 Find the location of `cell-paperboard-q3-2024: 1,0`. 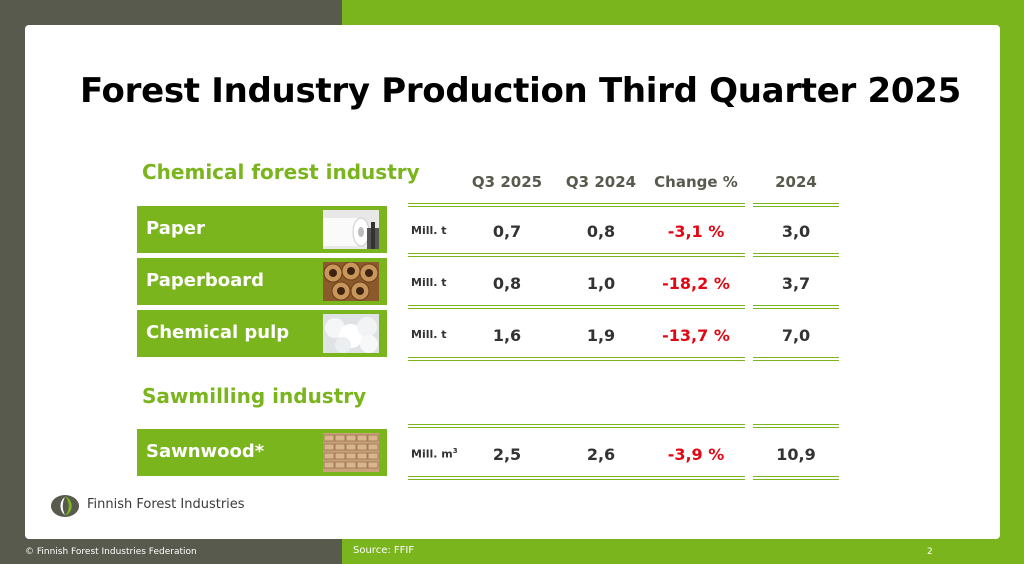

cell-paperboard-q3-2024: 1,0 is located at coordinates (601, 283).